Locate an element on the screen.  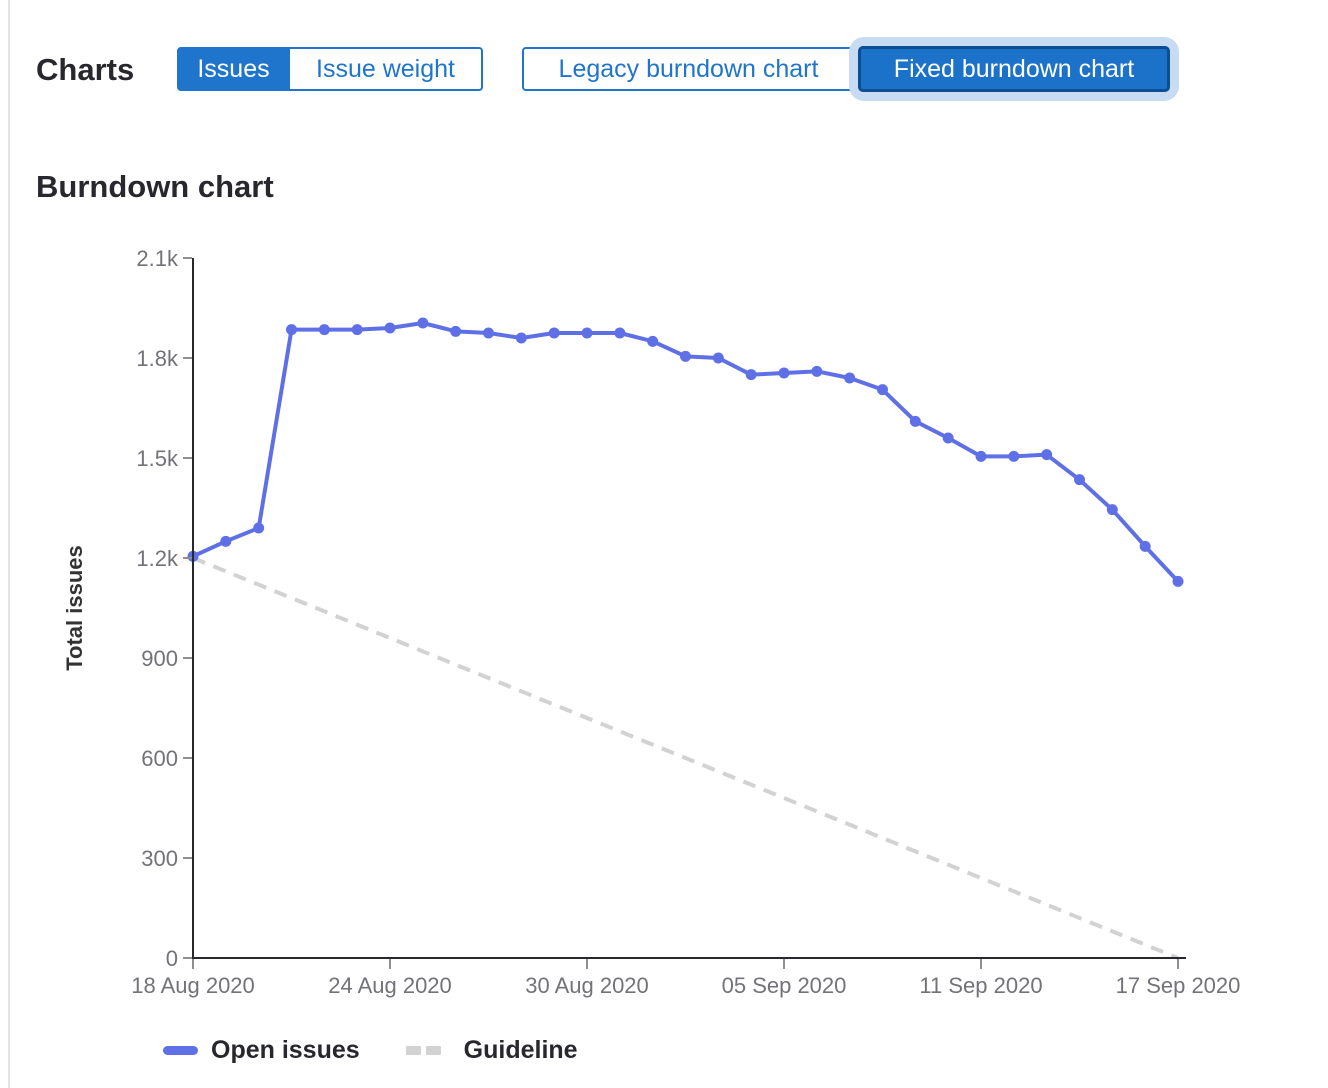
x-axis-tick-label: 11 Sep 2020 is located at coordinates (980, 985).